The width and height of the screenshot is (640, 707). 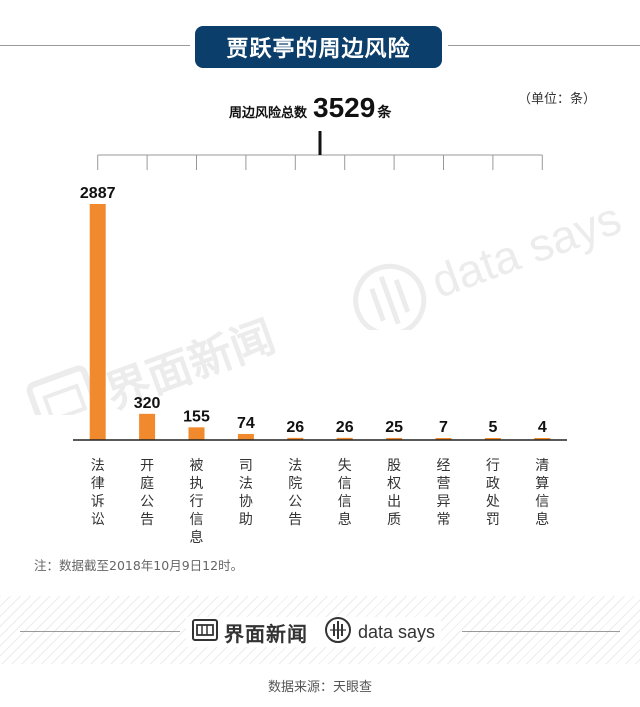 I want to click on category-label-char: 异, so click(x=444, y=502).